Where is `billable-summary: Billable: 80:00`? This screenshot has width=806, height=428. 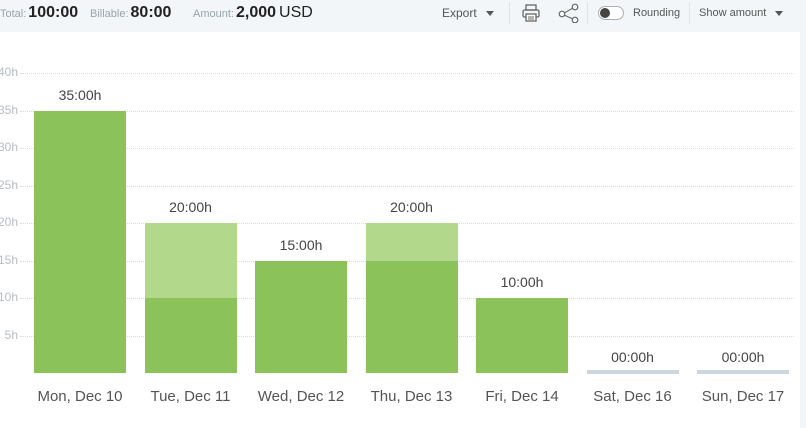 billable-summary: Billable: 80:00 is located at coordinates (130, 13).